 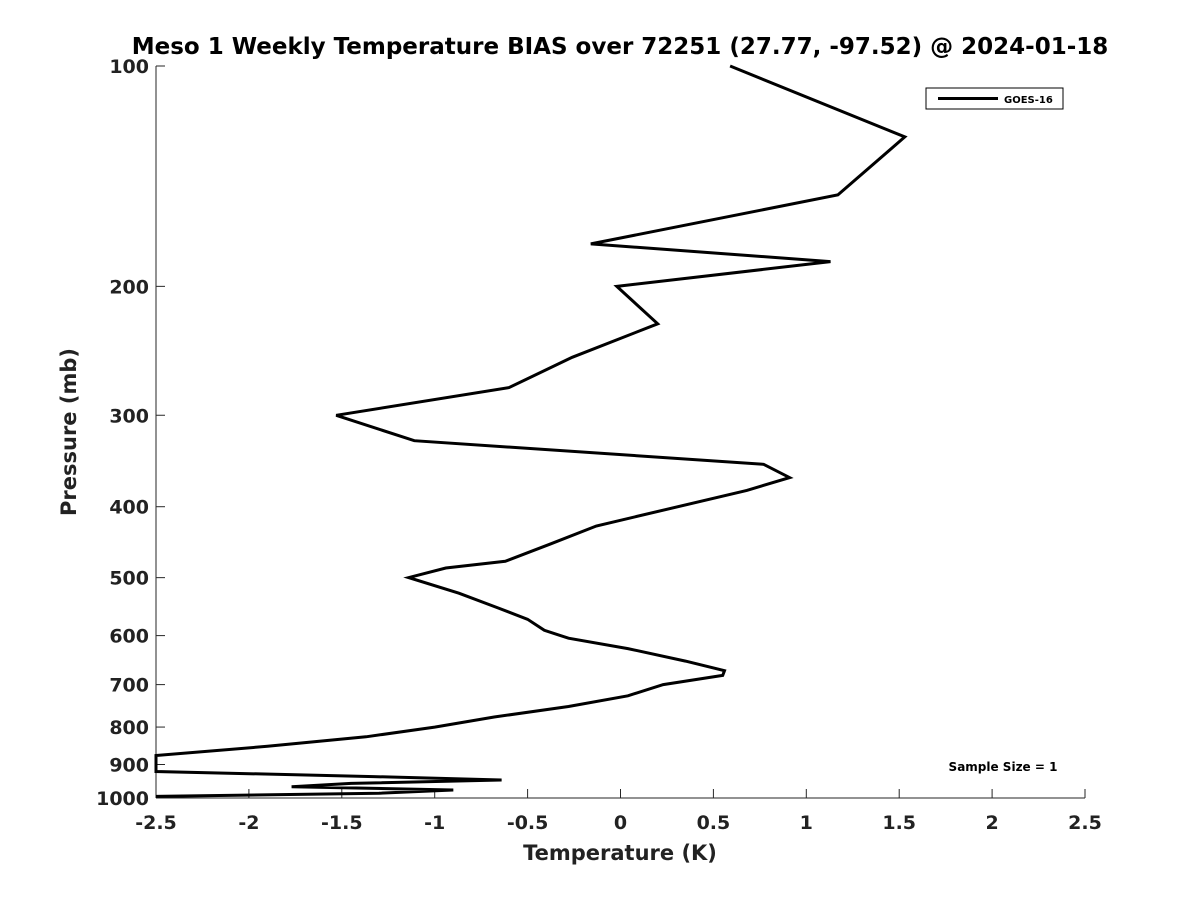 I want to click on y-tick-label: 1000, so click(x=122, y=799).